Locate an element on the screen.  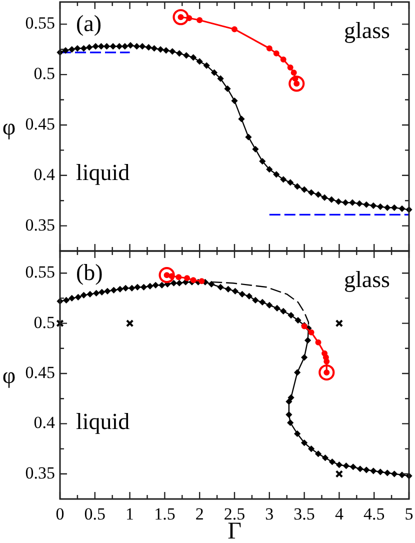
x-tick-label: 5 is located at coordinates (409, 514).